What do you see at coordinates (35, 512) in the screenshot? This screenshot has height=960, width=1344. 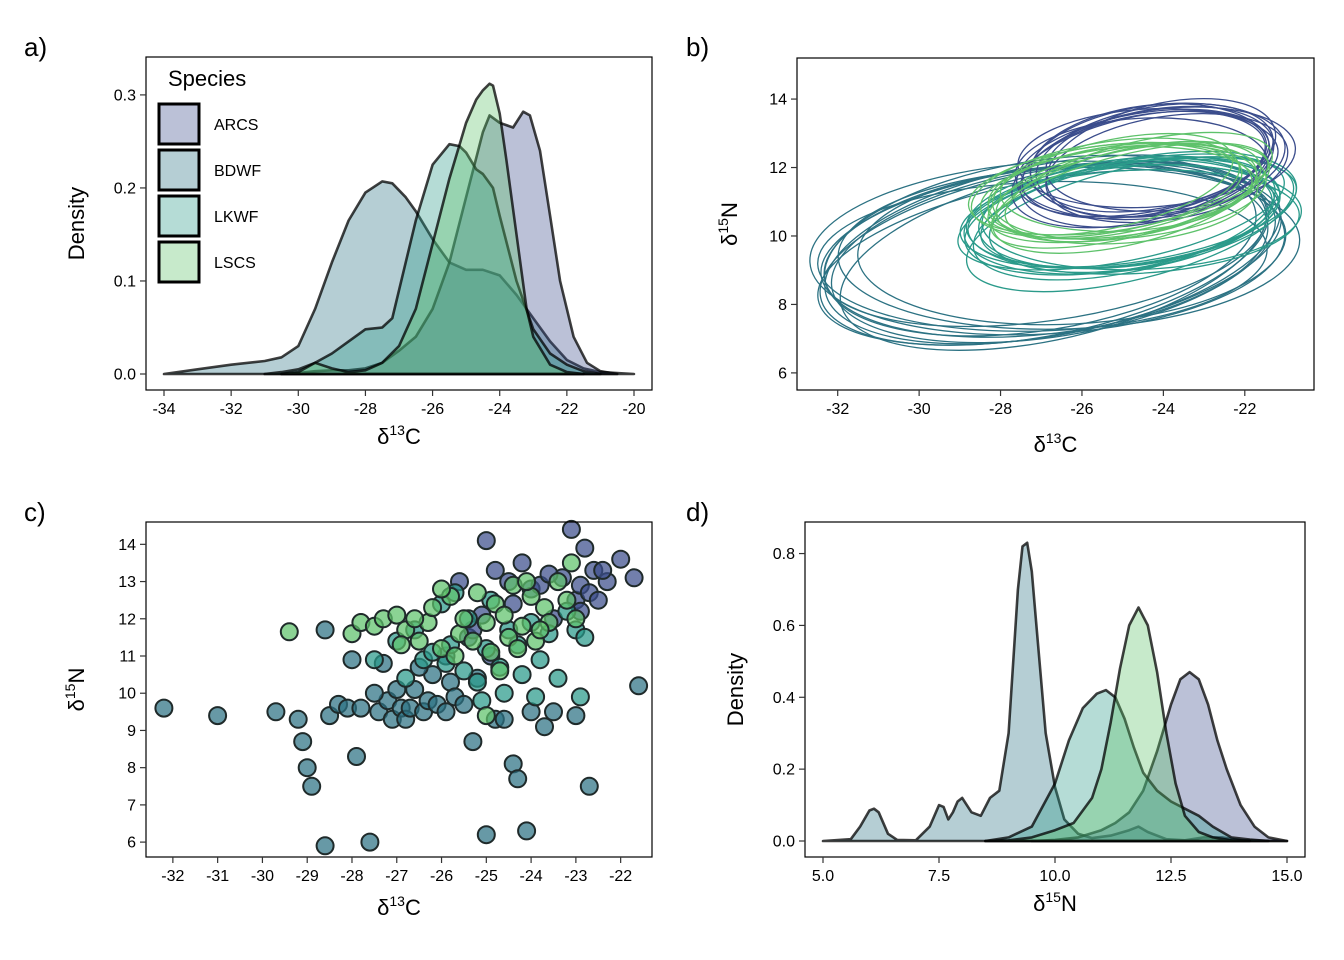 I see `panel-c-letter: c)` at bounding box center [35, 512].